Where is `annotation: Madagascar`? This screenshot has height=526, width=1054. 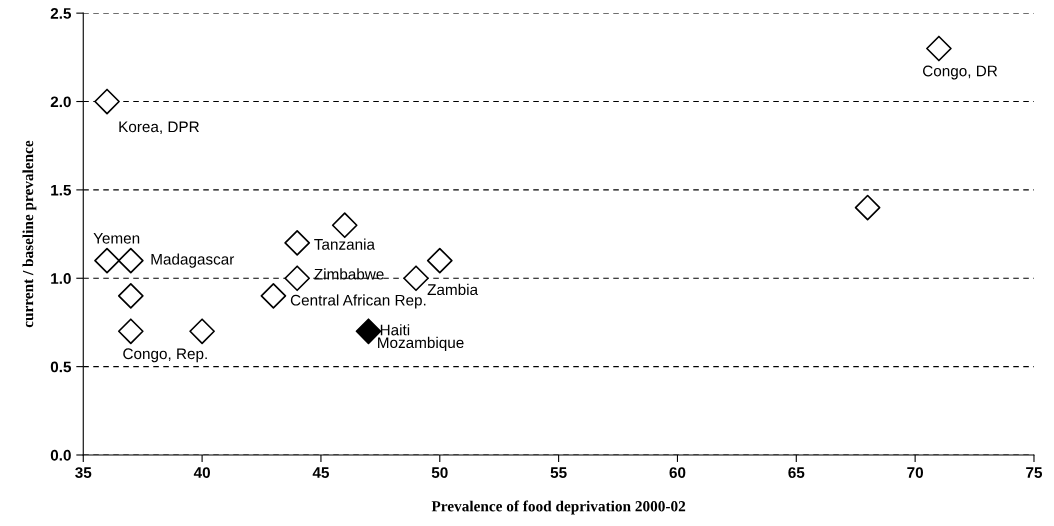
annotation: Madagascar is located at coordinates (193, 260).